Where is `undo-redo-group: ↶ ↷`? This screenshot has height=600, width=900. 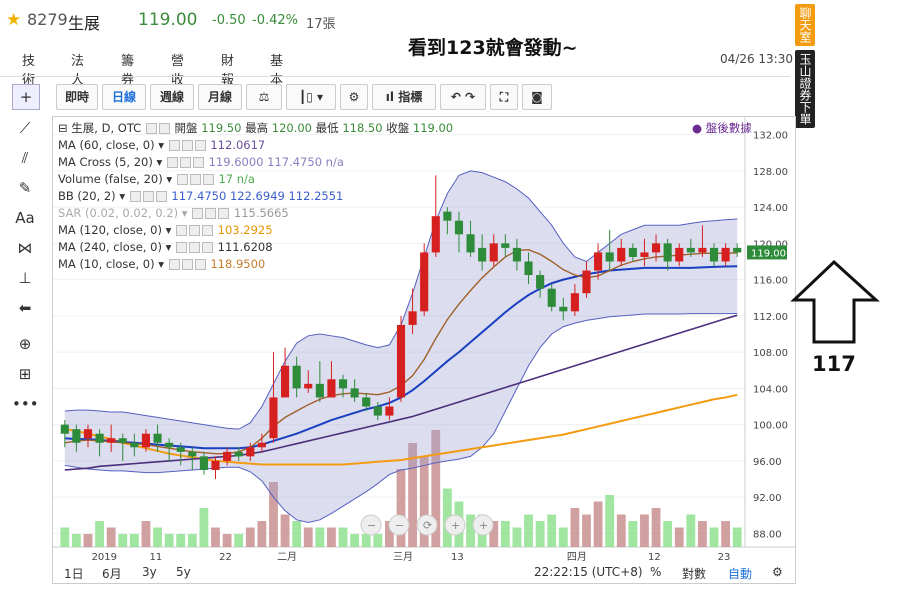
undo-redo-group: ↶ ↷ is located at coordinates (463, 97).